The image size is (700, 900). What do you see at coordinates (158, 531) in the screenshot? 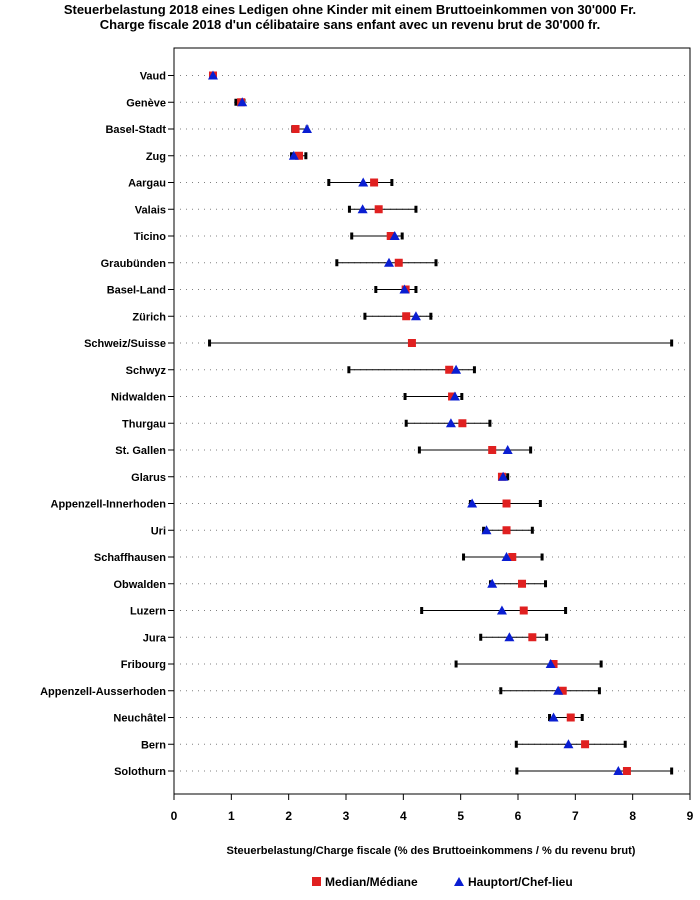
I see `category-label-uri: Uri` at bounding box center [158, 531].